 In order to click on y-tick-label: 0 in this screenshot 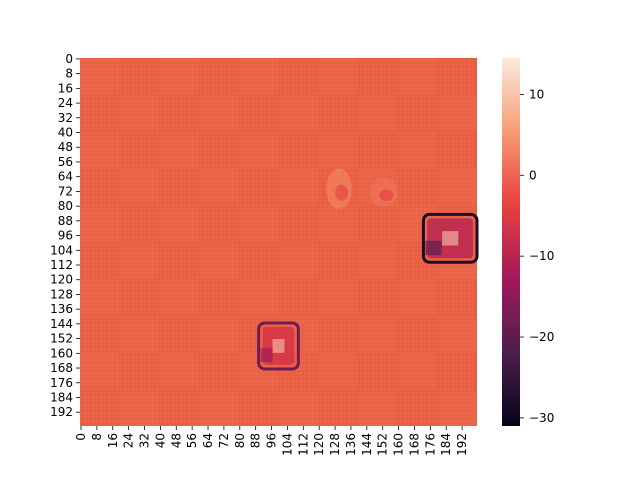, I will do `click(69, 59)`.